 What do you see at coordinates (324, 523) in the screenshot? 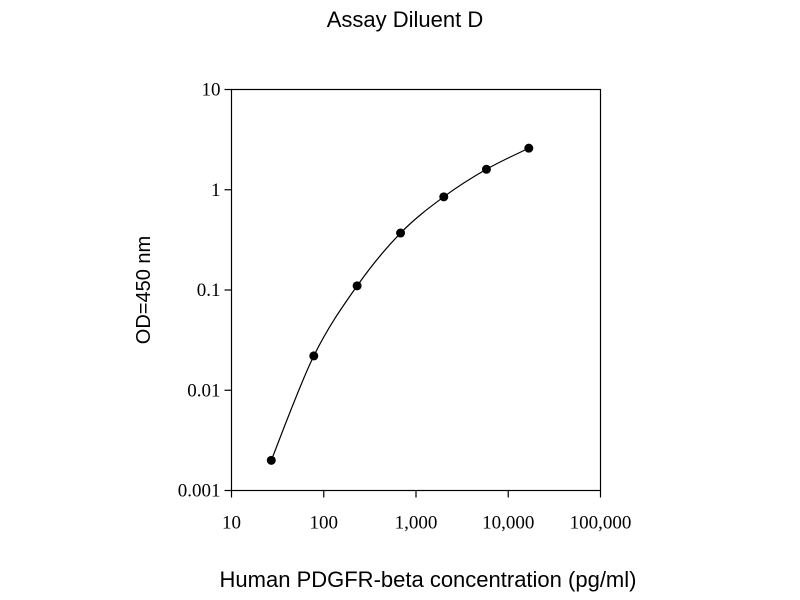
I see `x-tick-label: 100` at bounding box center [324, 523].